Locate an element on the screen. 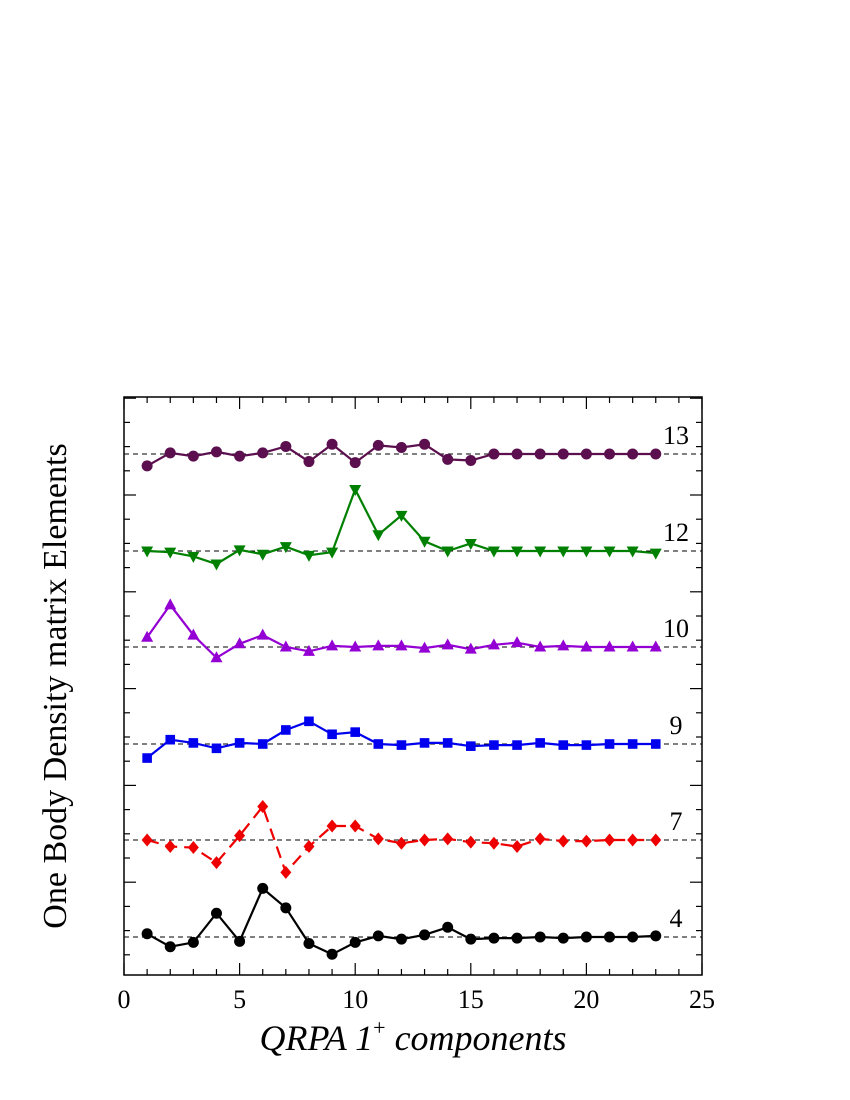  x-tick-label: 10 is located at coordinates (355, 999).